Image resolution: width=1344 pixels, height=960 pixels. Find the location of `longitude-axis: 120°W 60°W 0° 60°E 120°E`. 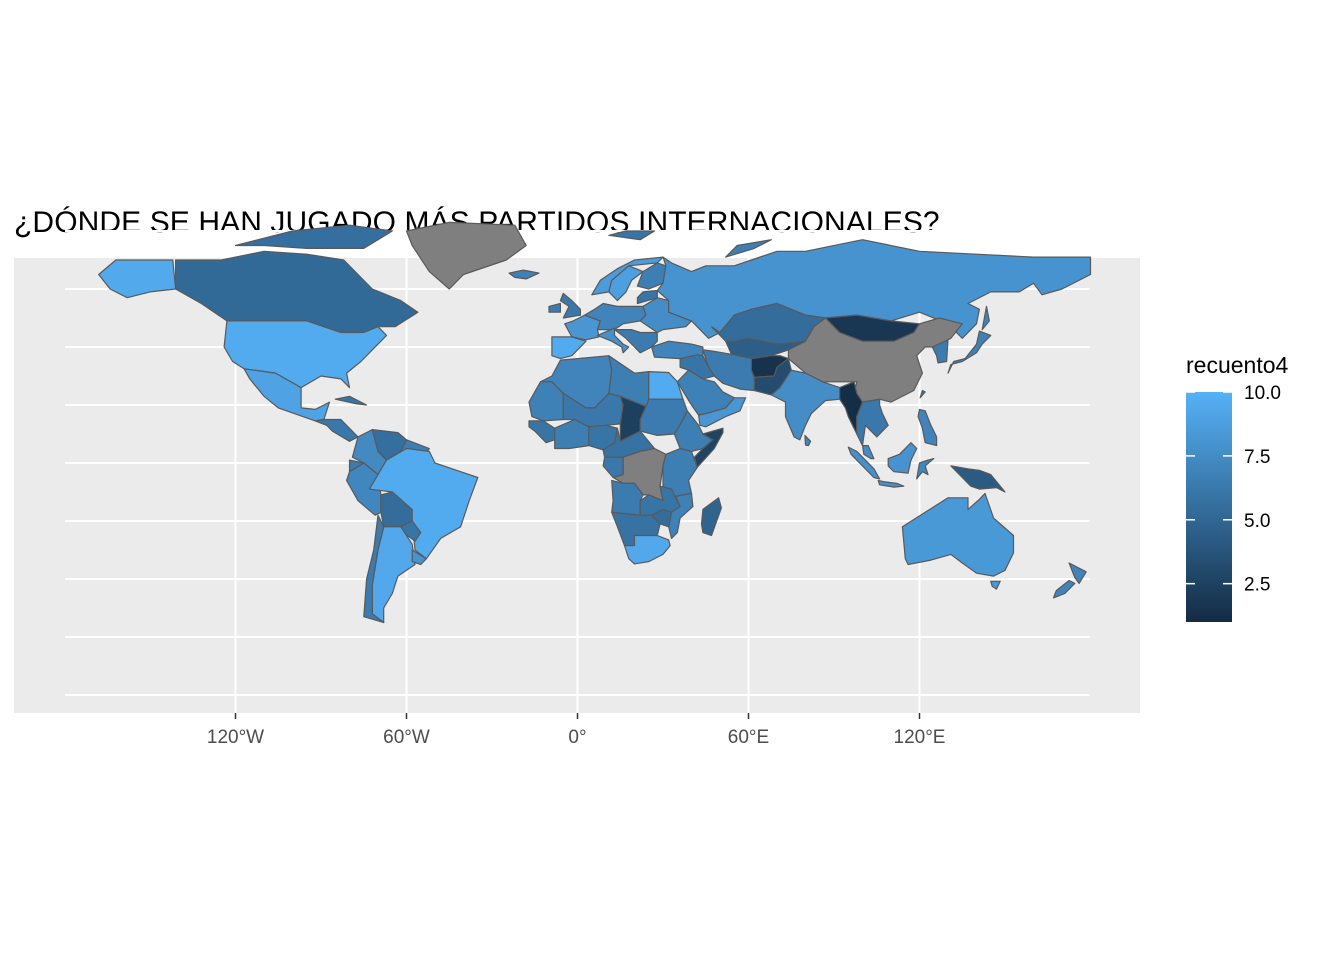

longitude-axis: 120°W 60°W 0° 60°E 120°E is located at coordinates (576, 730).